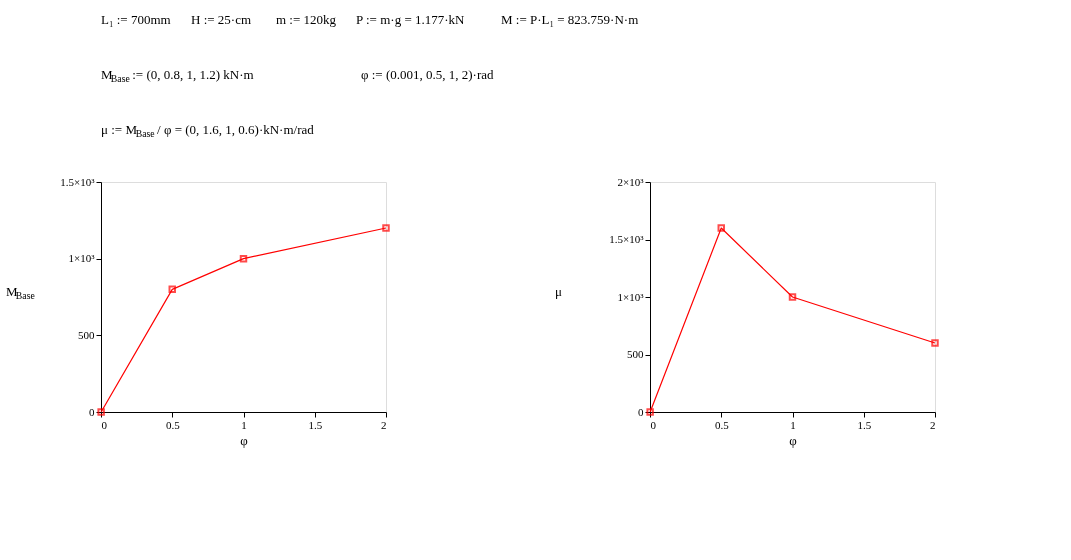 The height and width of the screenshot is (560, 1071). I want to click on y-axis-title: μ, so click(558, 291).